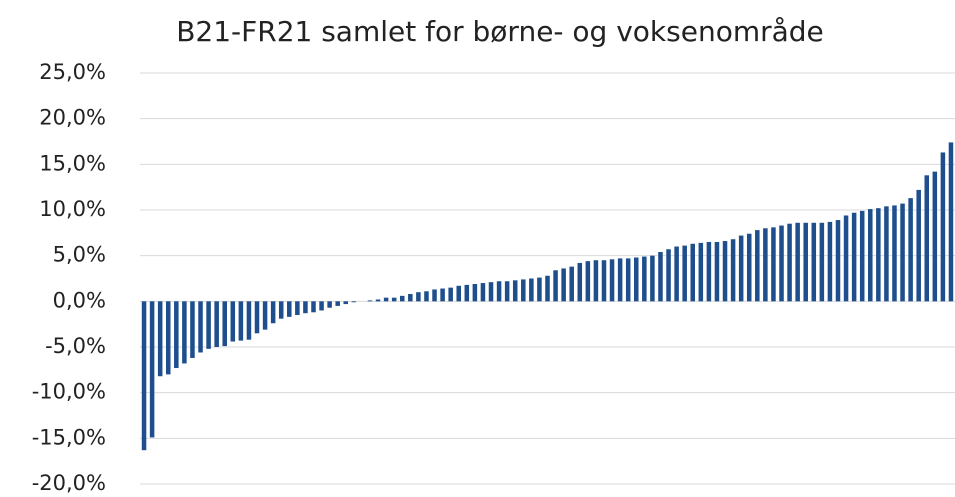 Image resolution: width=955 pixels, height=497 pixels. What do you see at coordinates (79, 300) in the screenshot?
I see `y-tick-label: 0,0%` at bounding box center [79, 300].